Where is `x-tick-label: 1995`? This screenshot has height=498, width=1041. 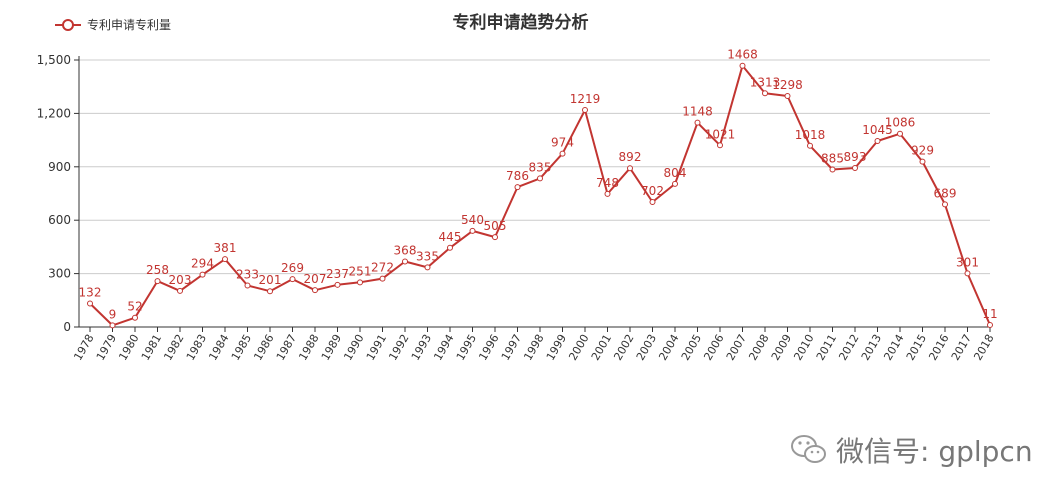 x-tick-label: 1995 is located at coordinates (466, 347).